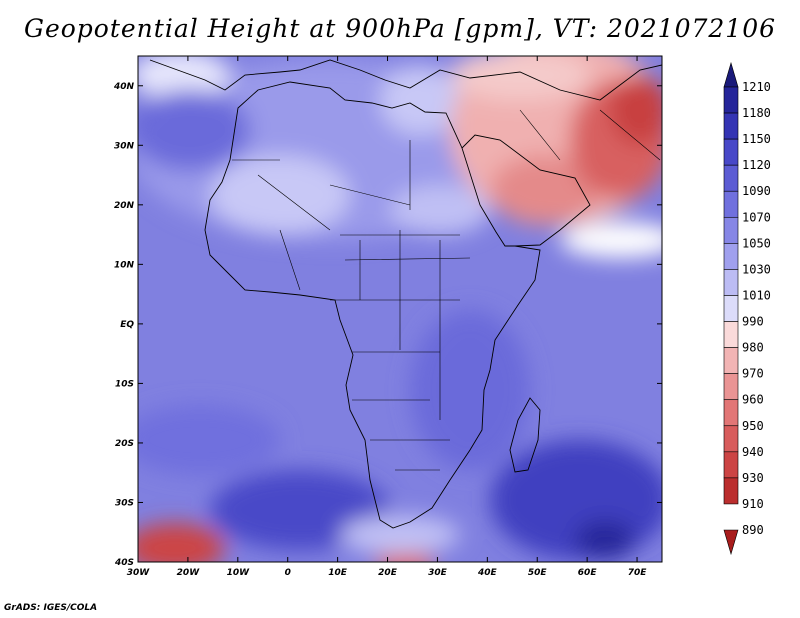 Image resolution: width=800 pixels, height=618 pixels. I want to click on footer-credit: GrADS: IGES/COLA, so click(51, 608).